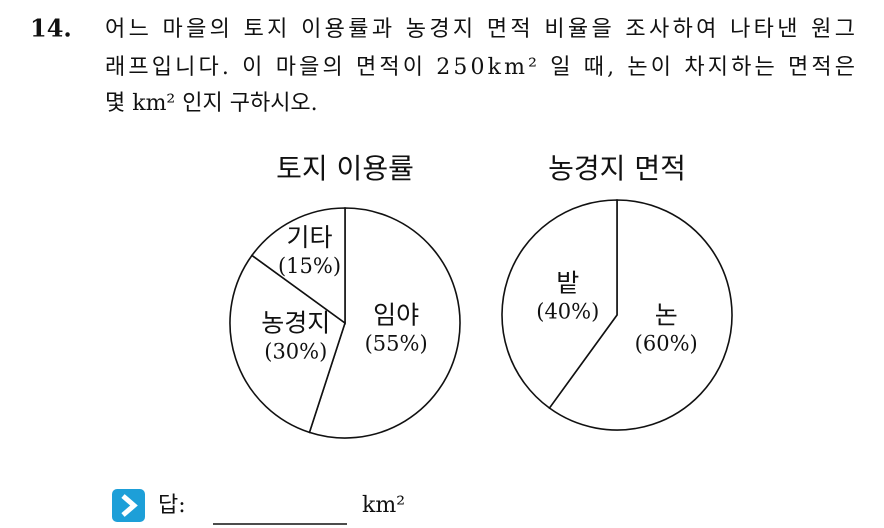 Image resolution: width=884 pixels, height=528 pixels. What do you see at coordinates (172, 505) in the screenshot?
I see `answer-label: 답:` at bounding box center [172, 505].